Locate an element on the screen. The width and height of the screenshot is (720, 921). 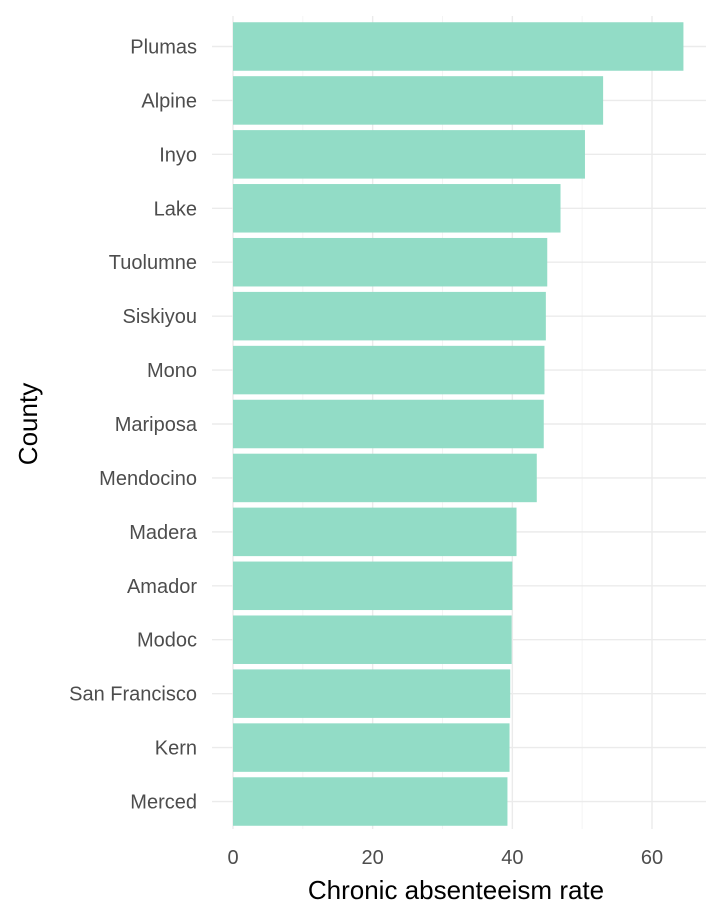
y-tick-label: Tuolumne is located at coordinates (153, 263).